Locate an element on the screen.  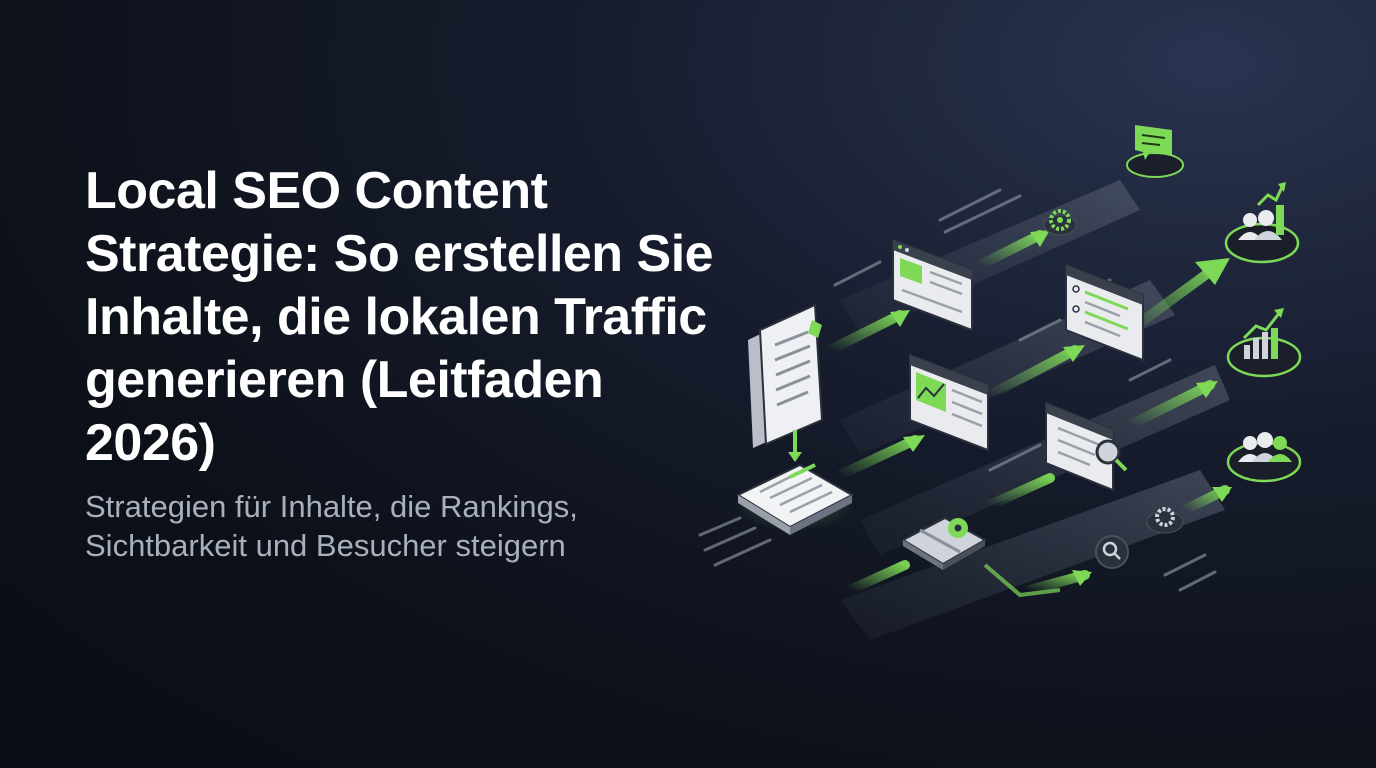
map-pin-icon is located at coordinates (944, 543).